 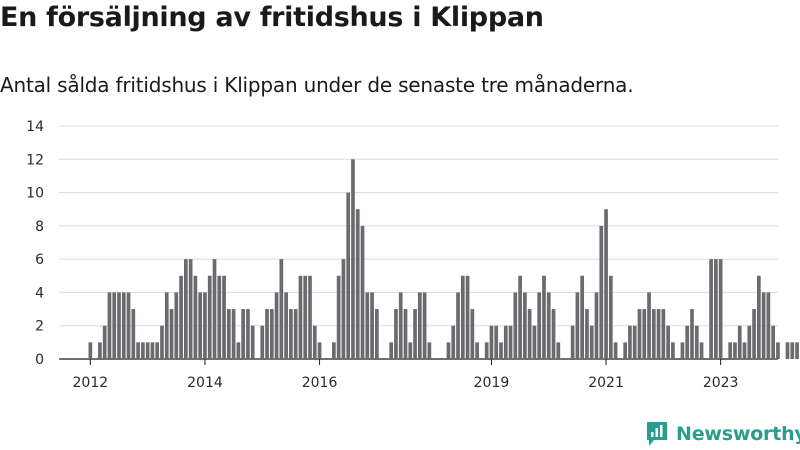 I want to click on x-tick-label: 2021, so click(x=606, y=383).